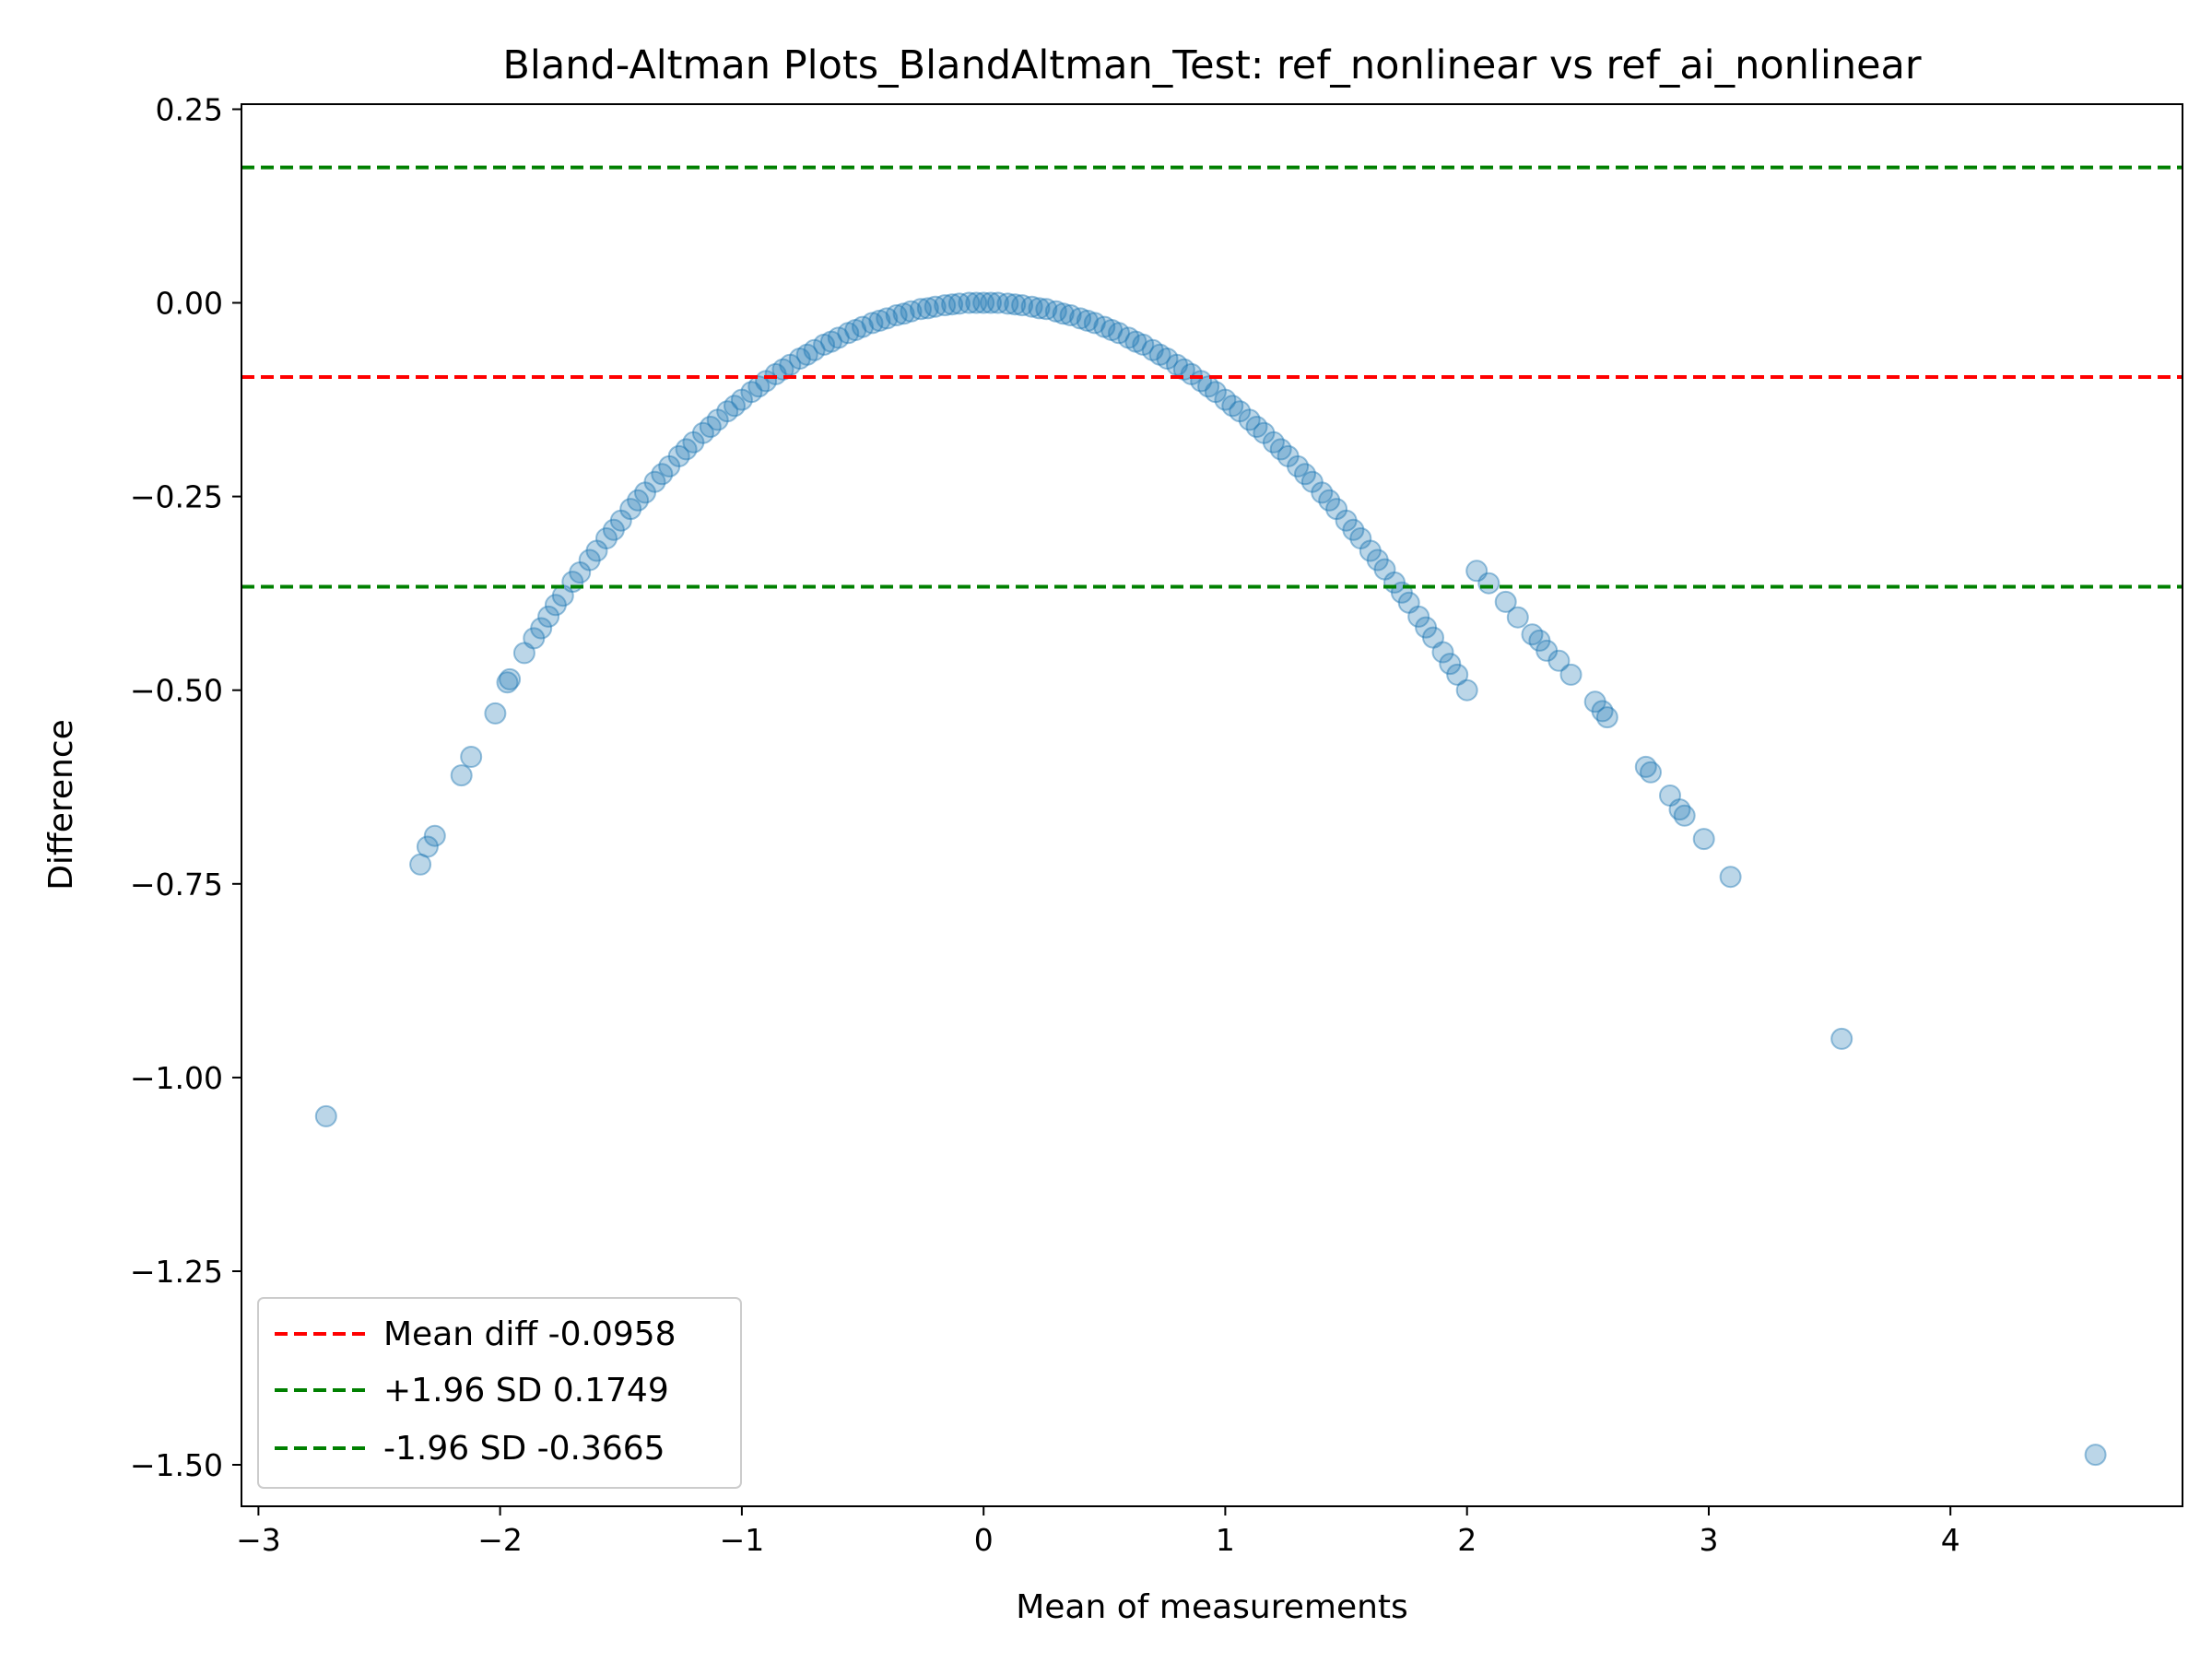  Describe the element at coordinates (1212, 1607) in the screenshot. I see `x-axis-label: Mean of measurements` at that location.